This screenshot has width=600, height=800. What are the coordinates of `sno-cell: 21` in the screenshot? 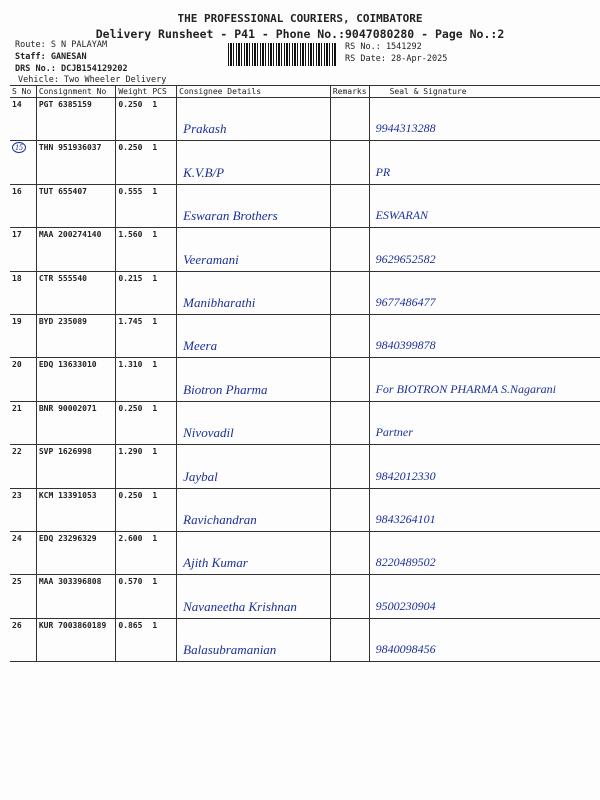 It's located at (23, 423).